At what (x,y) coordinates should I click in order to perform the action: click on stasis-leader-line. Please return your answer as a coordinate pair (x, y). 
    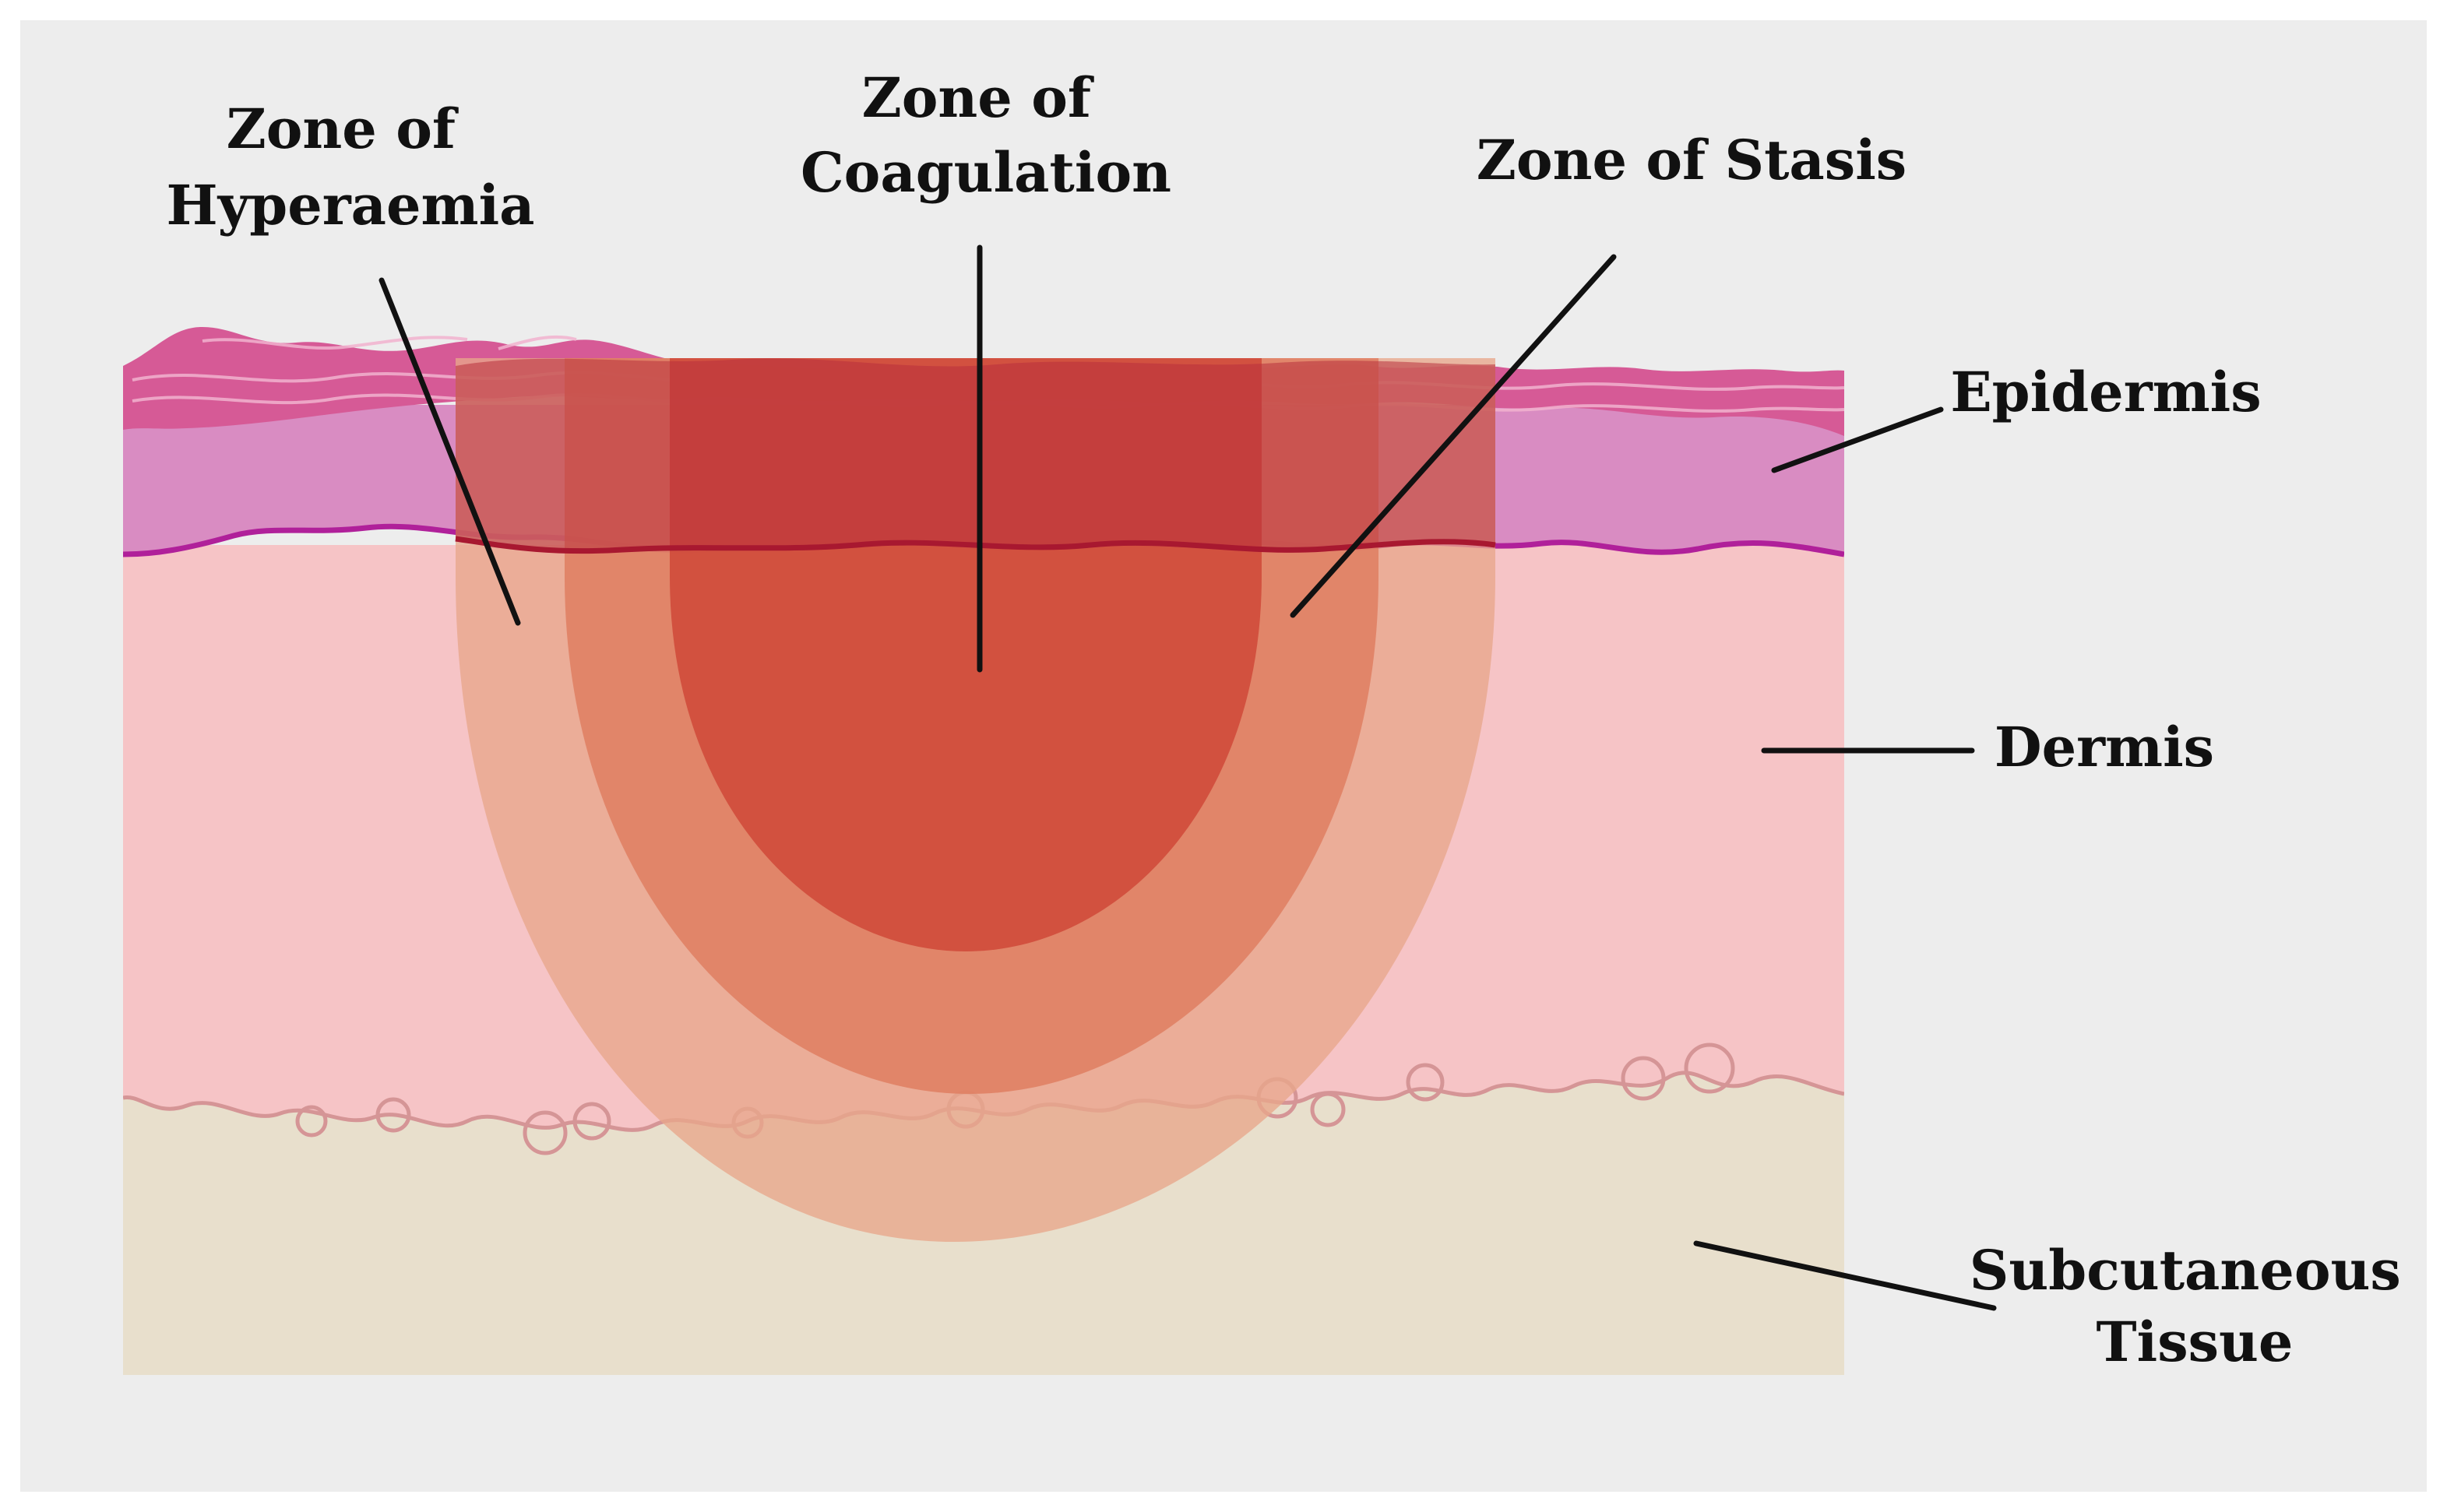
    Looking at the image, I should click on (1453, 436).